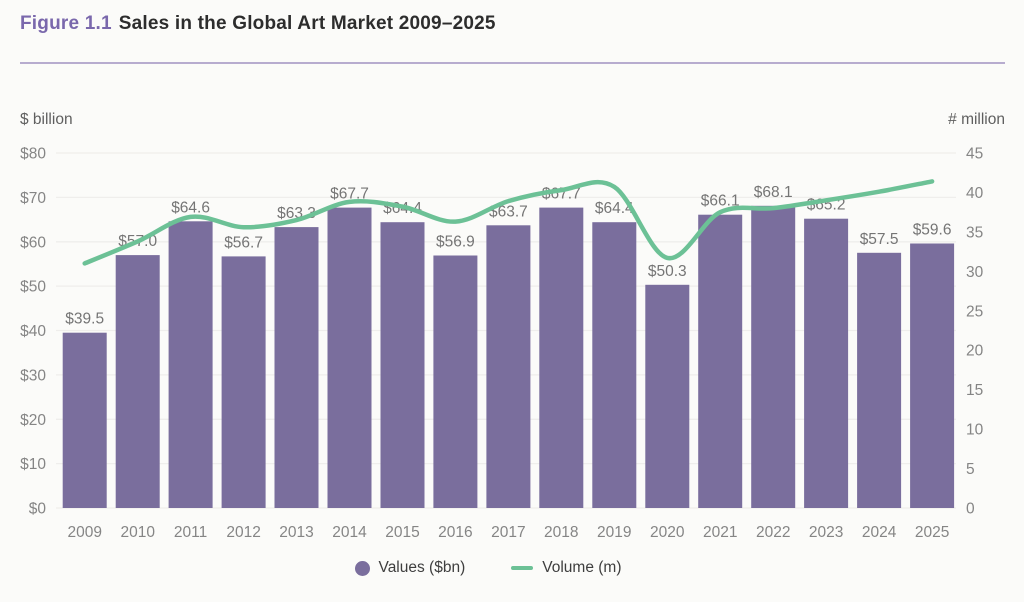  I want to click on bar-2020, so click(667, 396).